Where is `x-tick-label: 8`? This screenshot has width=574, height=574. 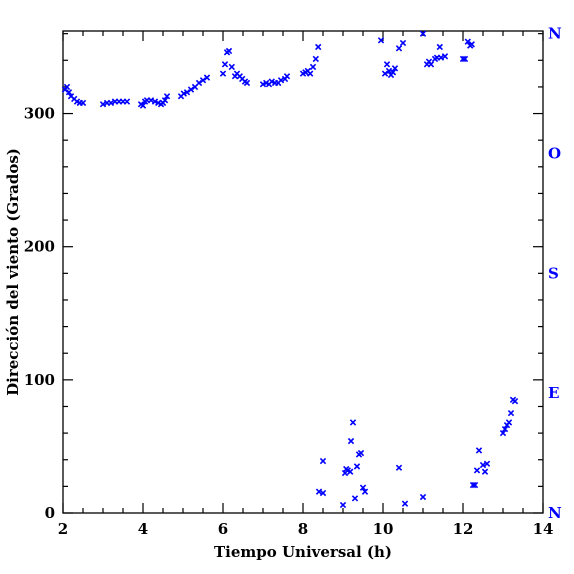 x-tick-label: 8 is located at coordinates (303, 529).